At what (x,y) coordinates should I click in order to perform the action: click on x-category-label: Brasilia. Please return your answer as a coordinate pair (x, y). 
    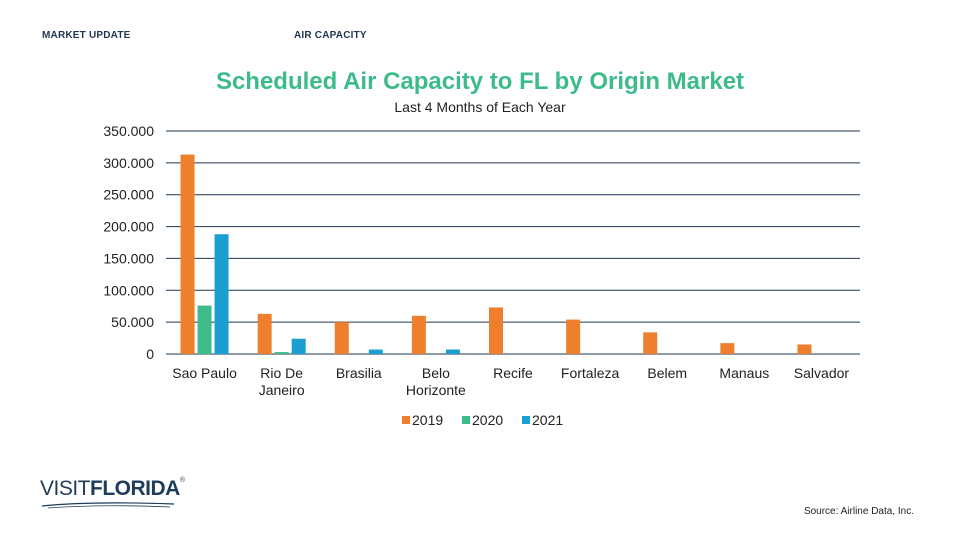
    Looking at the image, I should click on (359, 373).